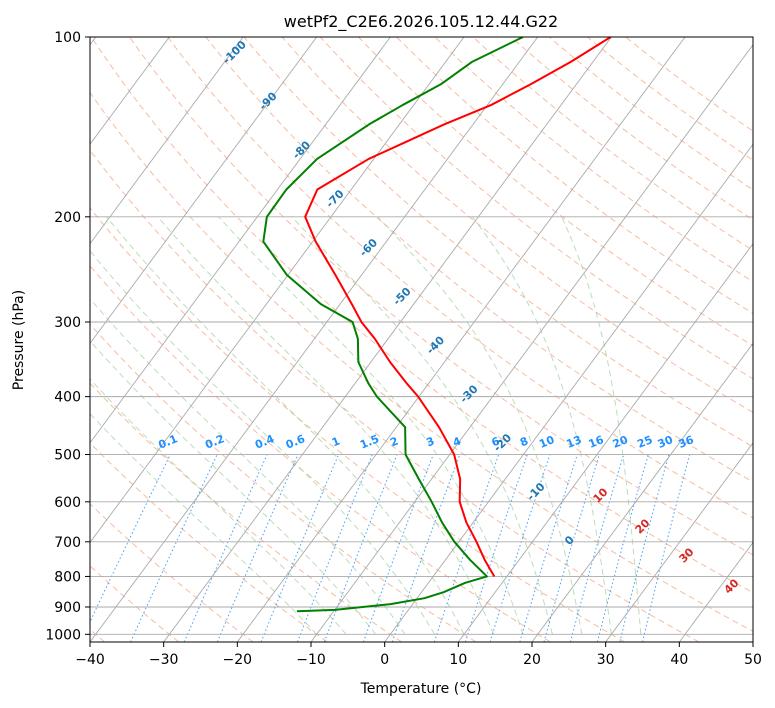  What do you see at coordinates (67, 218) in the screenshot?
I see `y-tick-label: 200` at bounding box center [67, 218].